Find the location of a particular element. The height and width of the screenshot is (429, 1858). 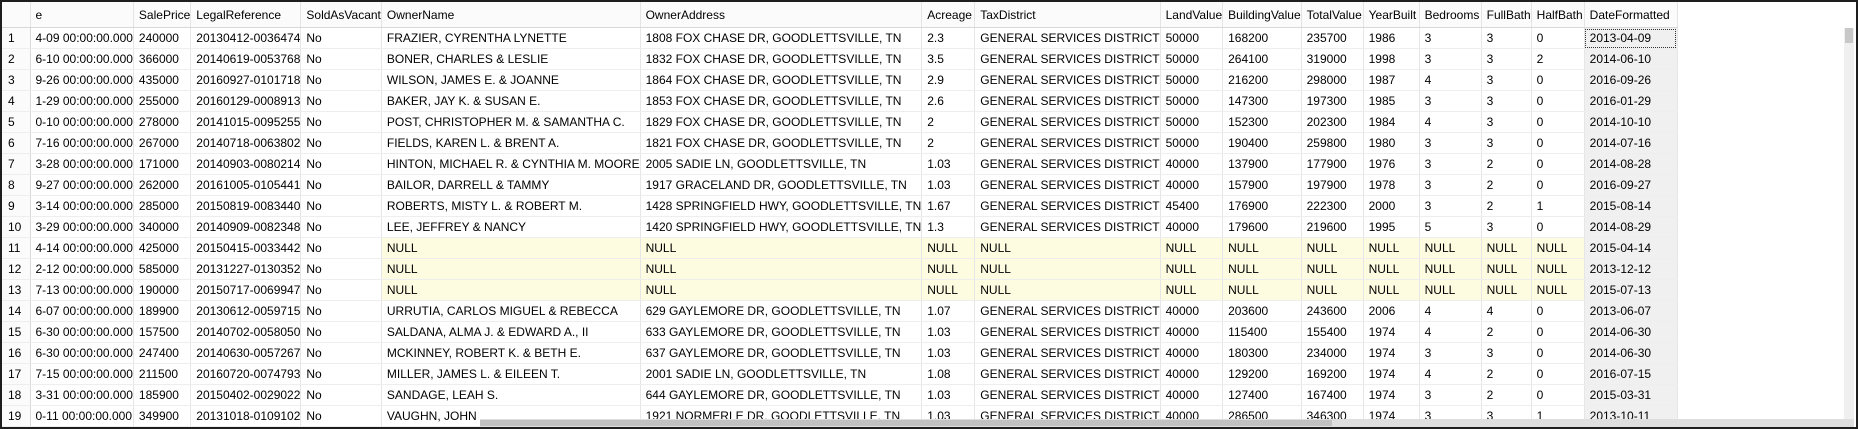

table-cell: 1832 FOX CHASE DR, GOODLETTSVILLE, TN is located at coordinates (781, 59).